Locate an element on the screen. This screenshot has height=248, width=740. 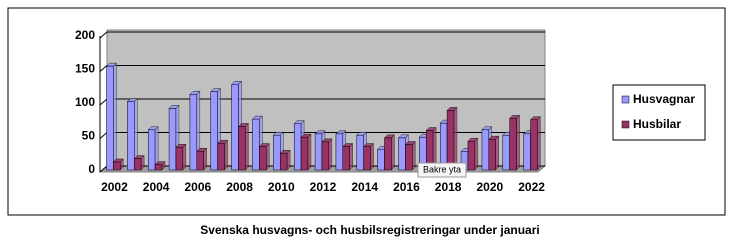
x-tick-label: 2018 is located at coordinates (448, 187).